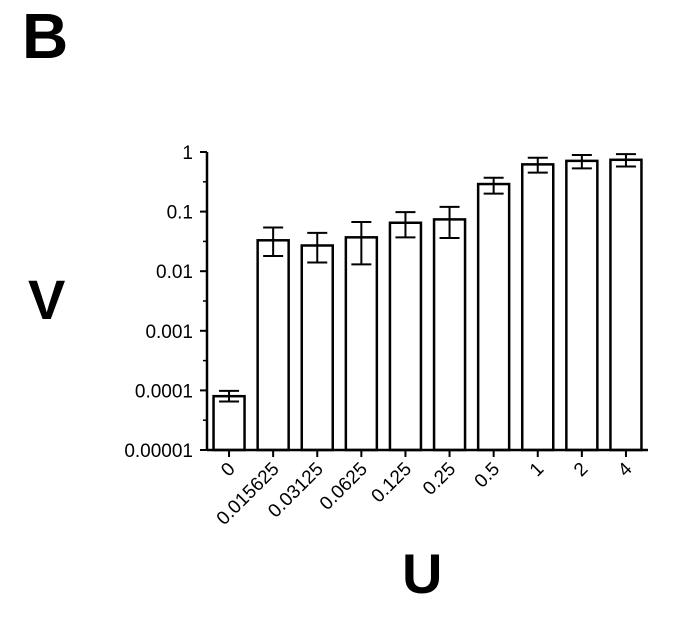 This screenshot has width=686, height=627. I want to click on y-axis: 1 0.1 0.01 0.001 0.0001 0.00001, so click(166, 302).